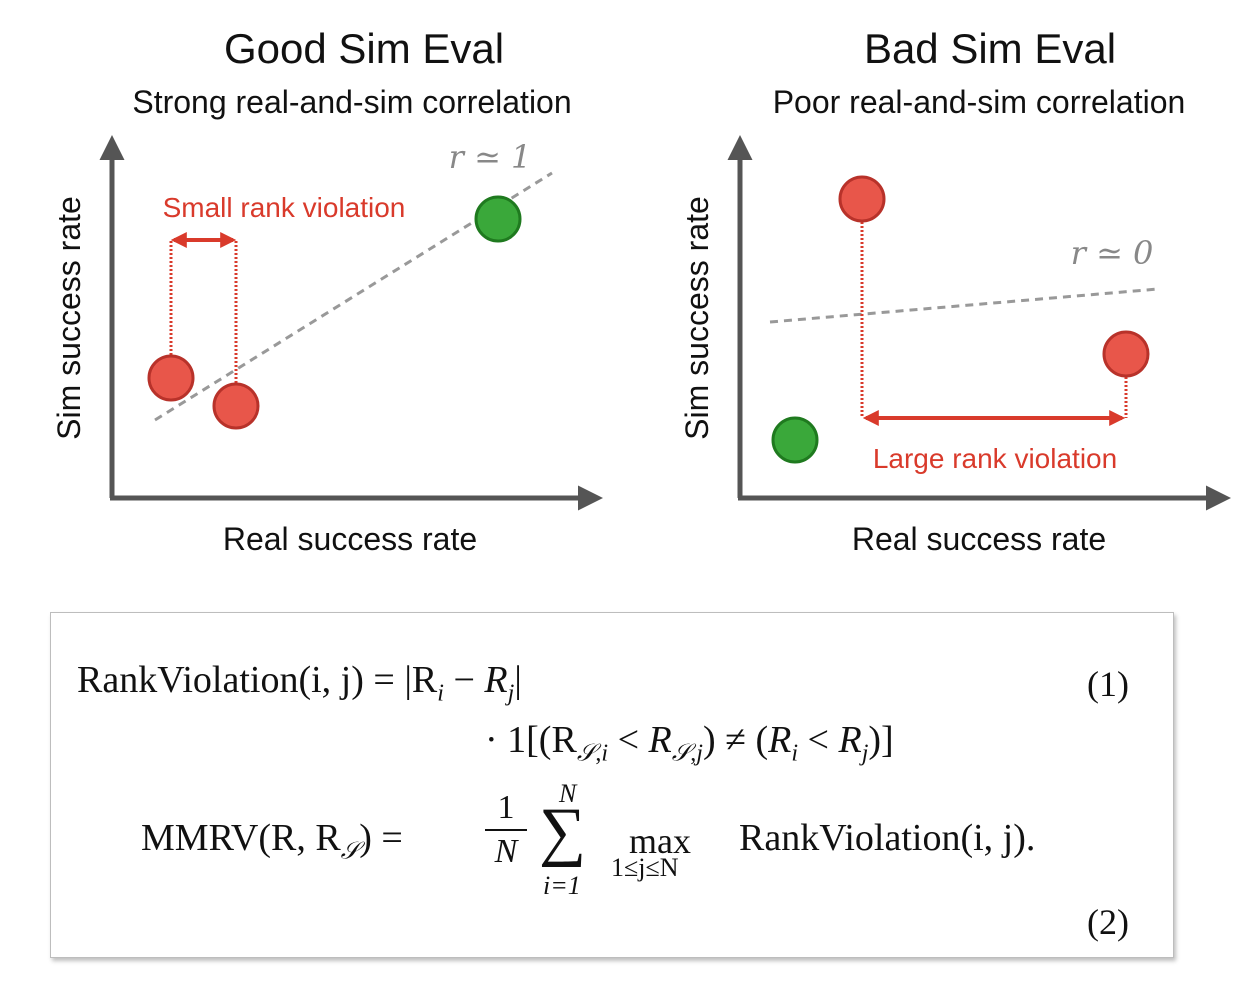  Describe the element at coordinates (506, 830) in the screenshot. I see `equation-2-fraction: 1 N` at that location.